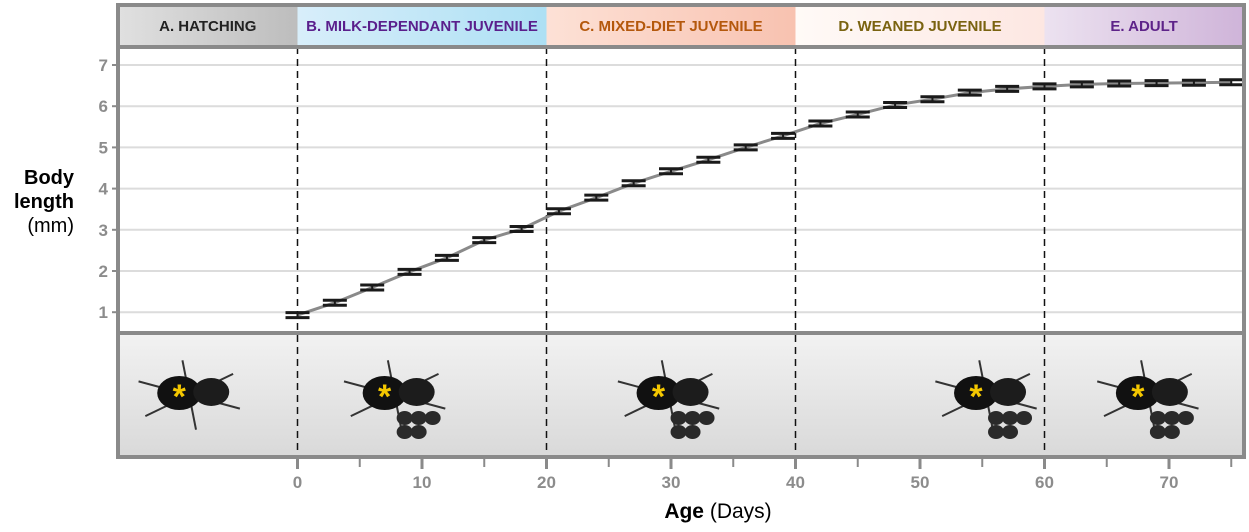  What do you see at coordinates (422, 482) in the screenshot?
I see `x-tick-label: 10` at bounding box center [422, 482].